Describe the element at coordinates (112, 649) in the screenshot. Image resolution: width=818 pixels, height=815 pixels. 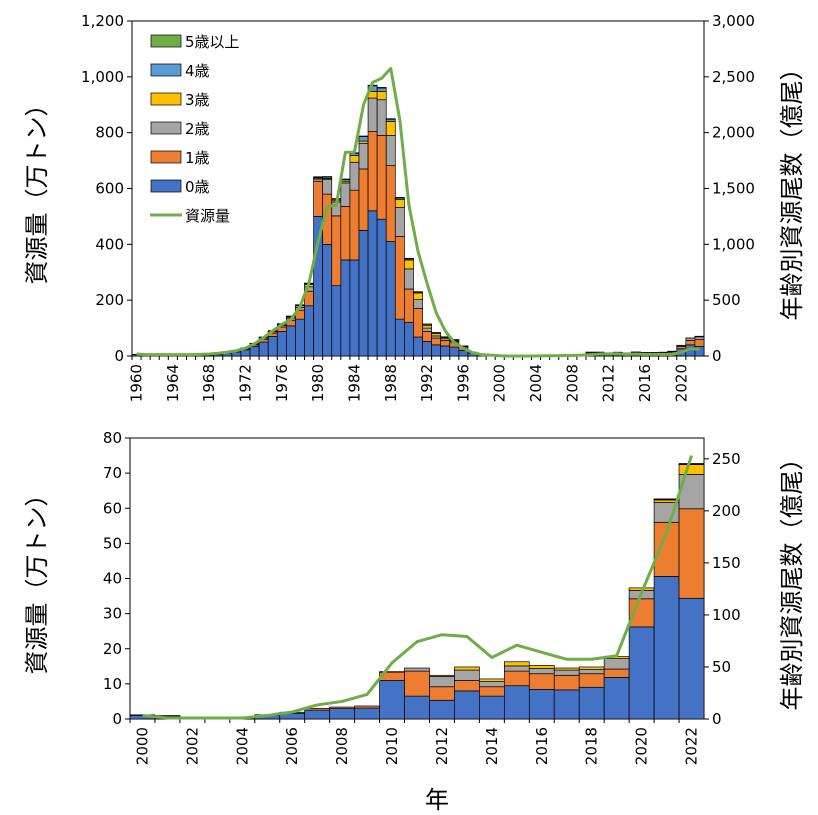
I see `y-tick-label: 20` at that location.